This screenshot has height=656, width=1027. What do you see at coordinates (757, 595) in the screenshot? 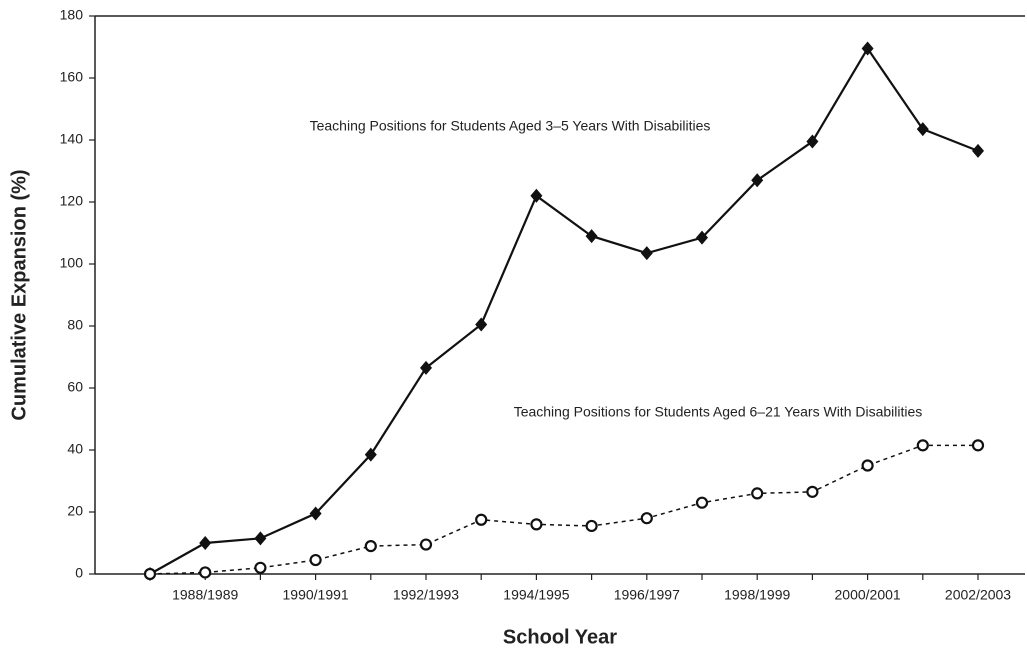
I see `x-tick-label: 1998/1999` at bounding box center [757, 595].